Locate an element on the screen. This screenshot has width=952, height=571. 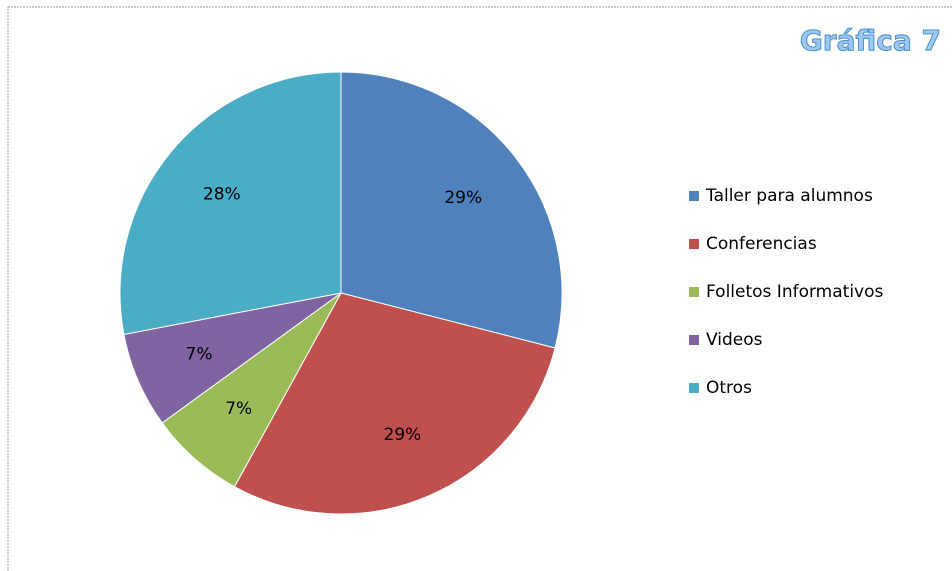
legend-label: Videos is located at coordinates (734, 340).